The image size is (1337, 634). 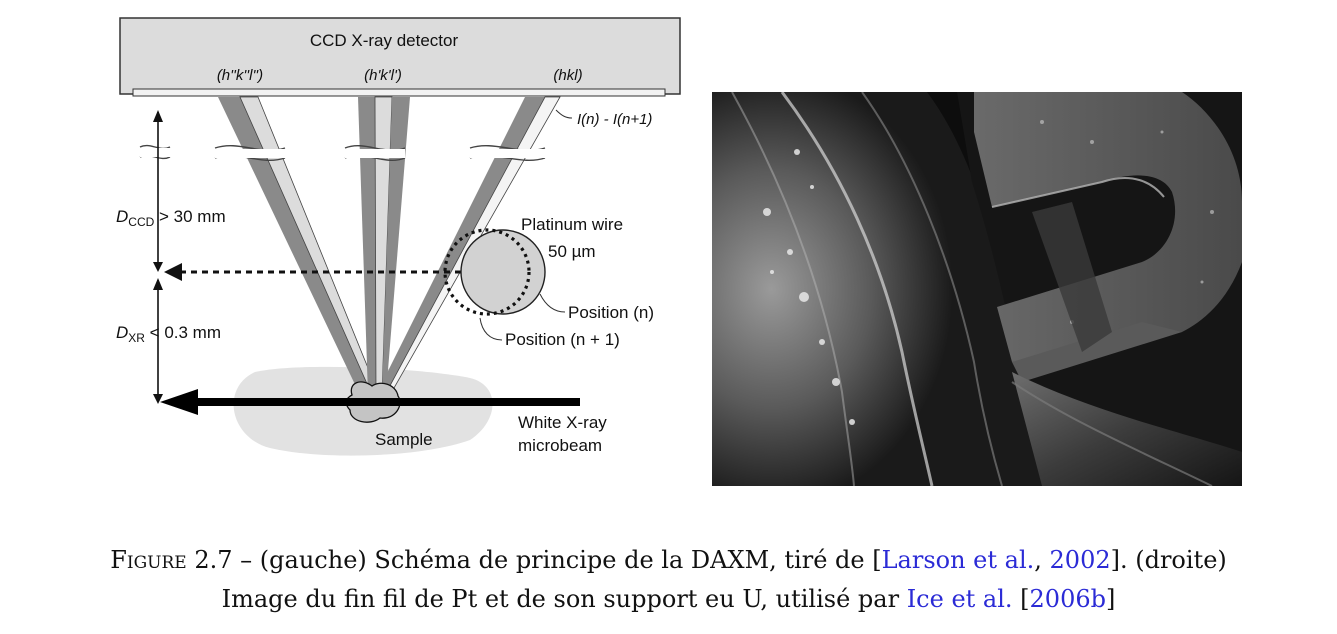 I want to click on intensity-diff-label: I(n) - I(n+1), so click(x=614, y=119).